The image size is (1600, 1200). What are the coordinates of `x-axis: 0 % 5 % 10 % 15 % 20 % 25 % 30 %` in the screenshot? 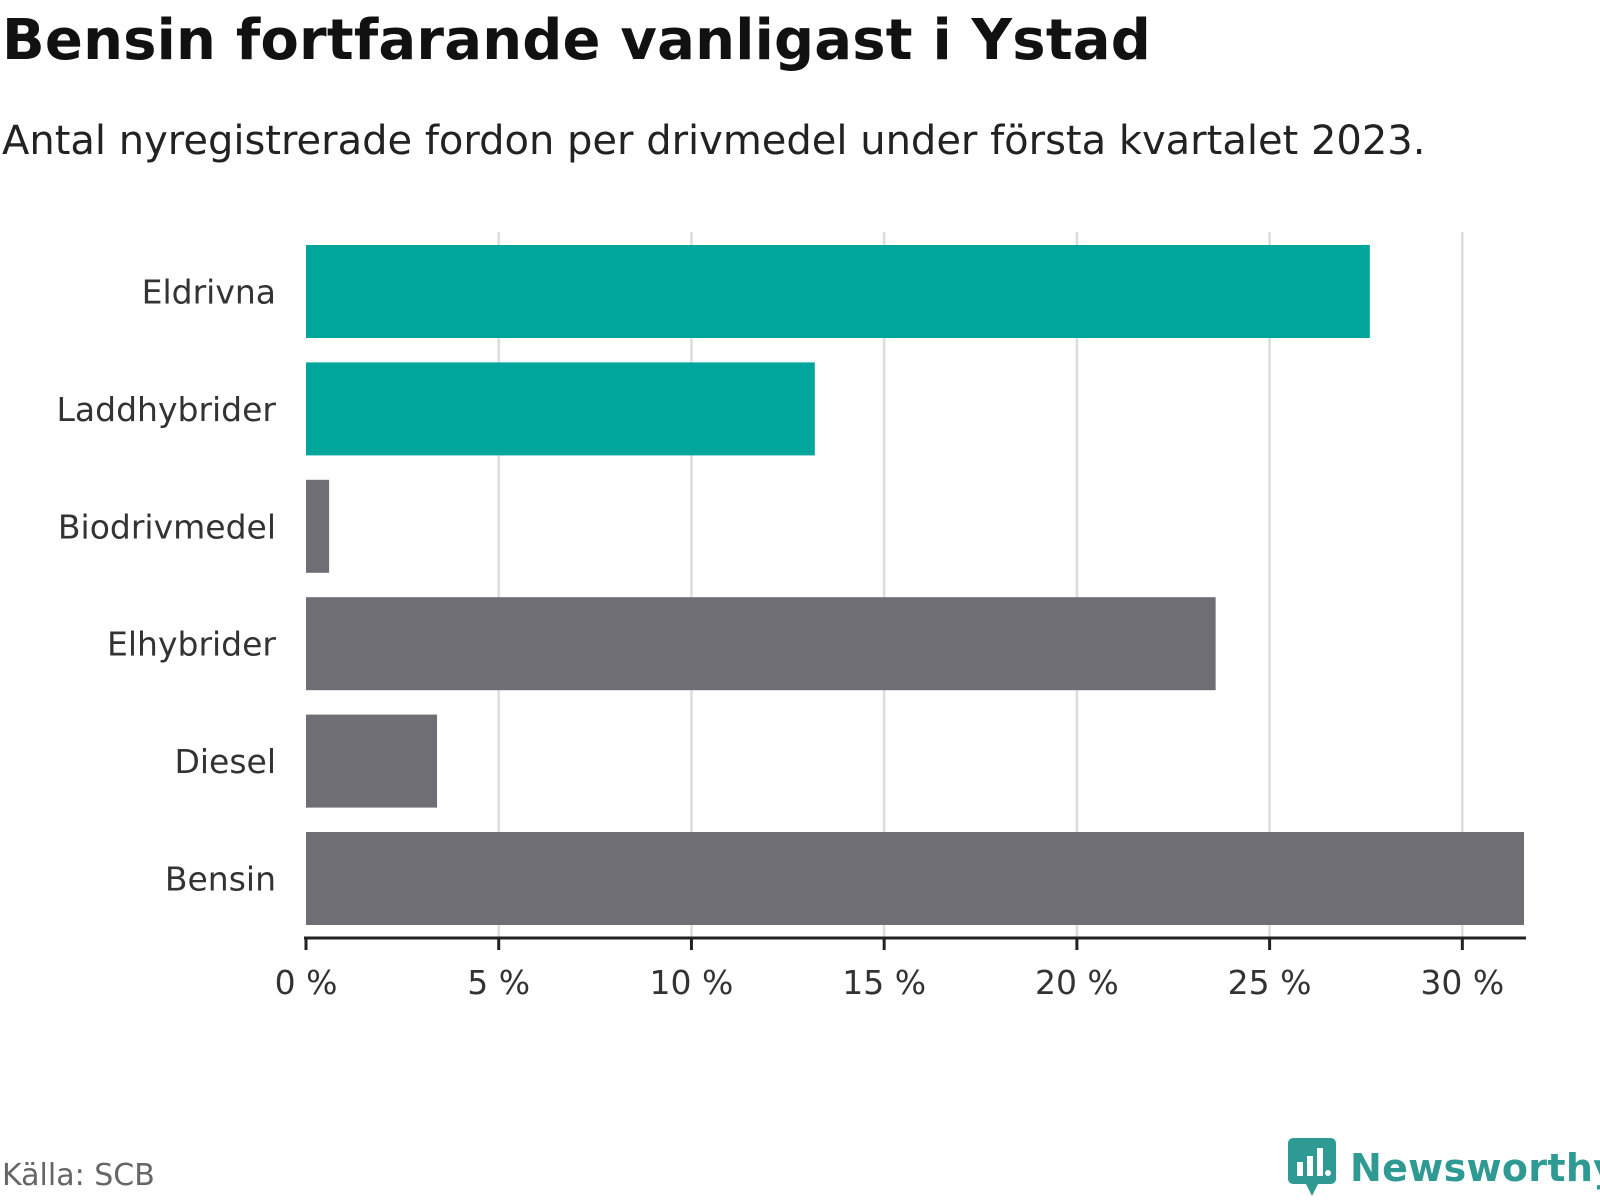 It's located at (900, 969).